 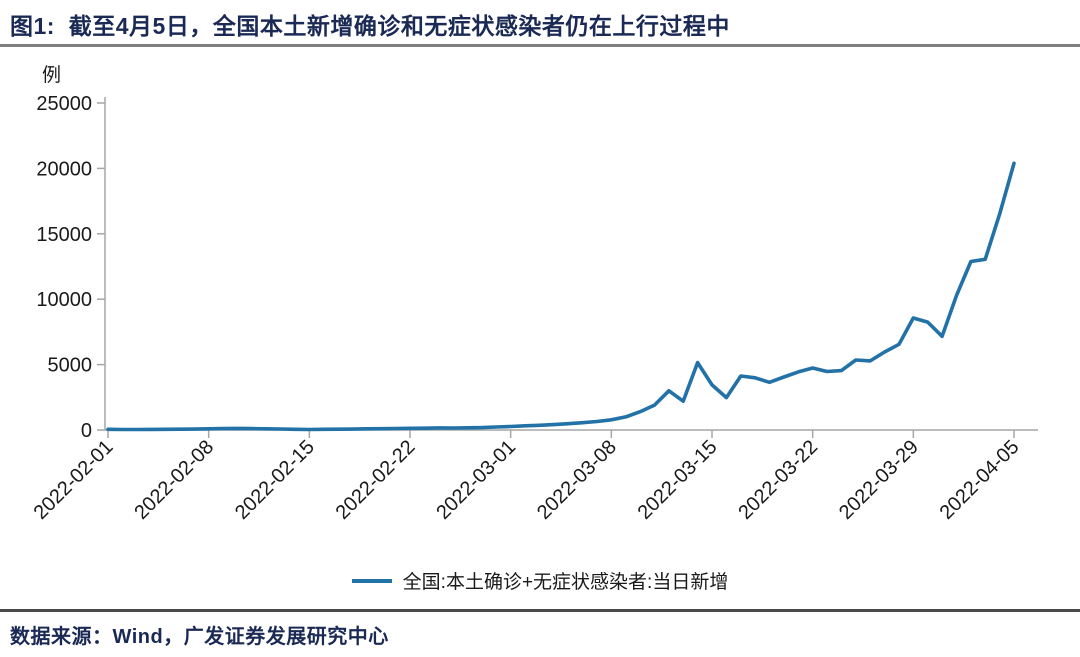 I want to click on x-tick-label: 2022-04-05, so click(x=980, y=480).